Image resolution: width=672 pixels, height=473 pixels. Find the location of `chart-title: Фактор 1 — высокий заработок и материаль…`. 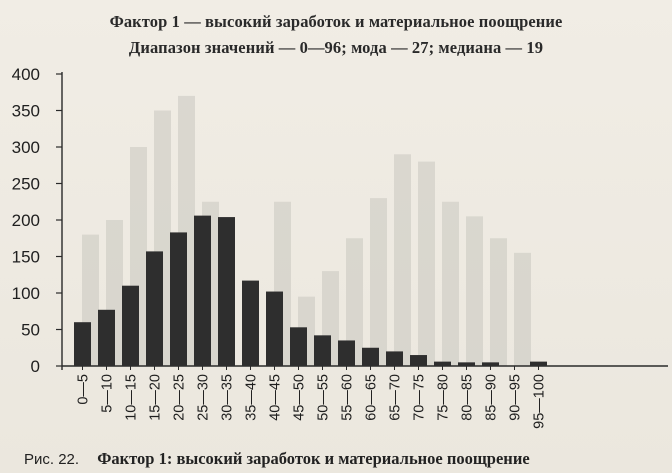

chart-title: Фактор 1 — высокий заработок и материаль… is located at coordinates (336, 21).